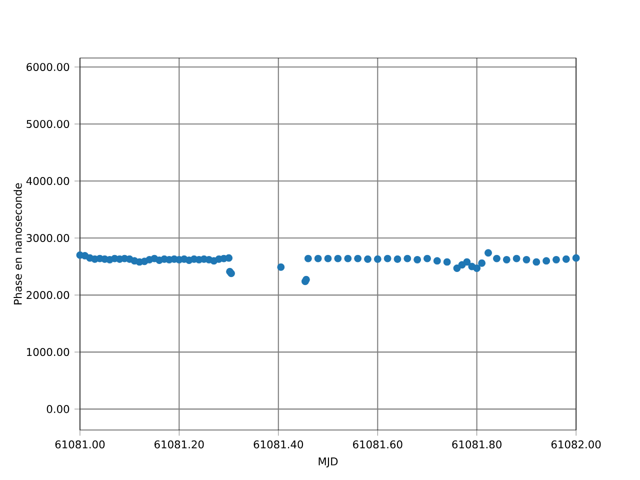 This screenshot has width=640, height=480. What do you see at coordinates (48, 295) in the screenshot?
I see `y-tick-label: 2000.00` at bounding box center [48, 295].